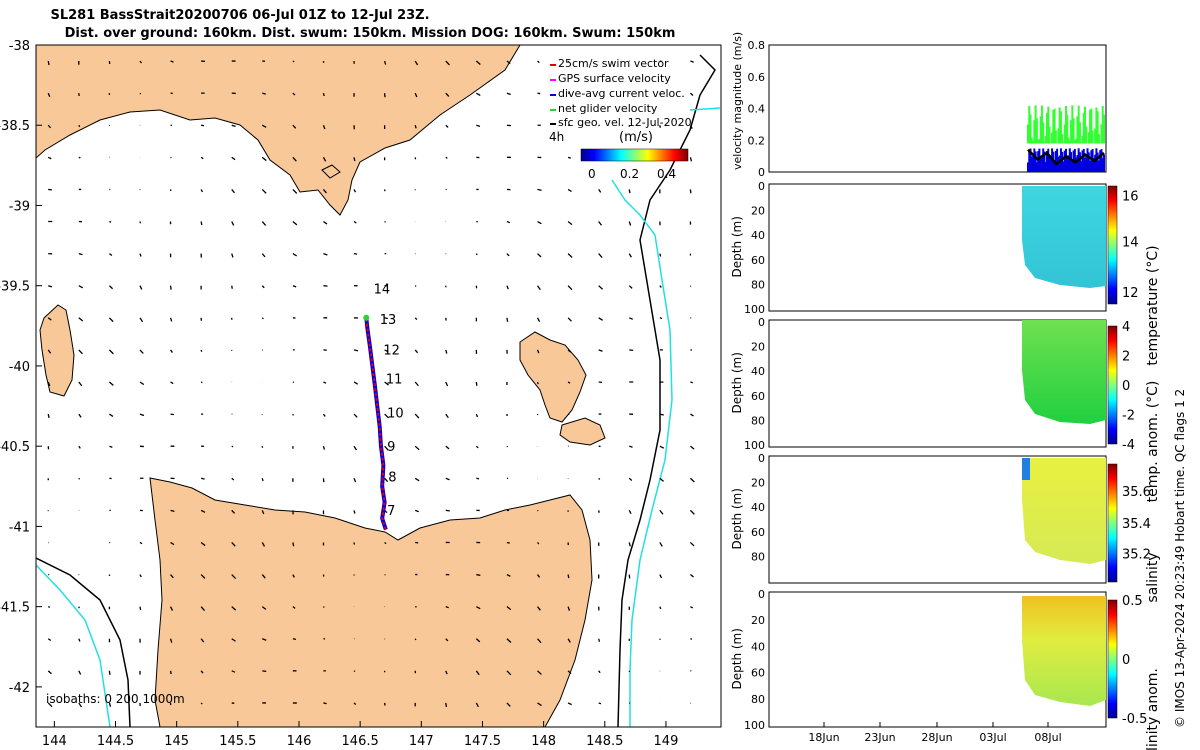  I want to click on colorbar-label: (m/s), so click(636, 137).